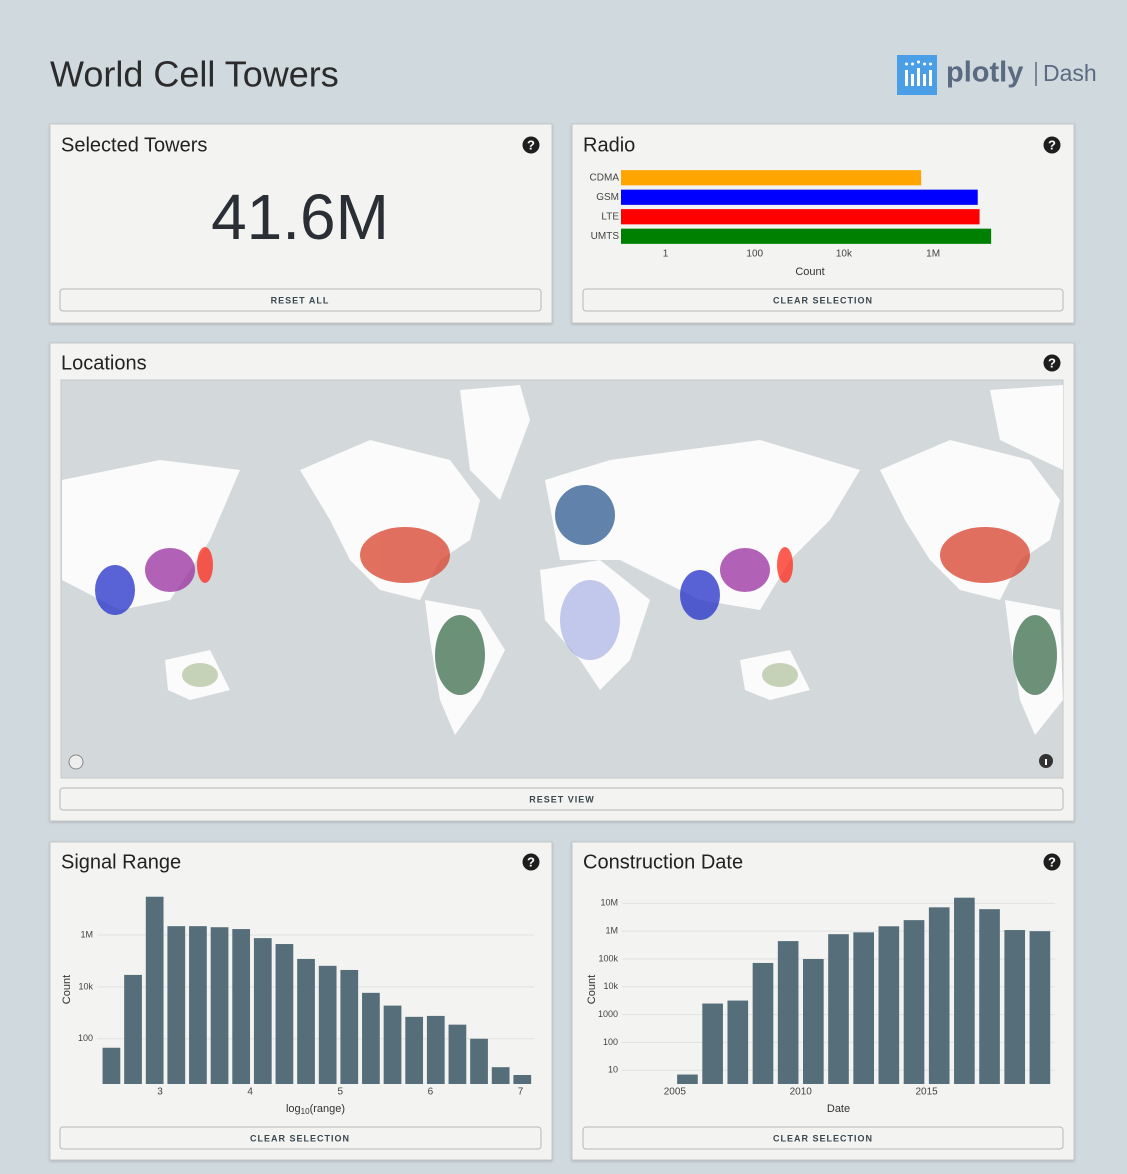 The height and width of the screenshot is (1174, 1127). Describe the element at coordinates (605, 236) in the screenshot. I see `y-tick-label: UMTS` at that location.